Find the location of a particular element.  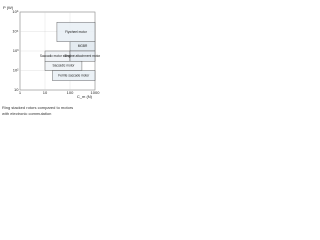

y-tick-label: 10² is located at coordinates (16, 70).